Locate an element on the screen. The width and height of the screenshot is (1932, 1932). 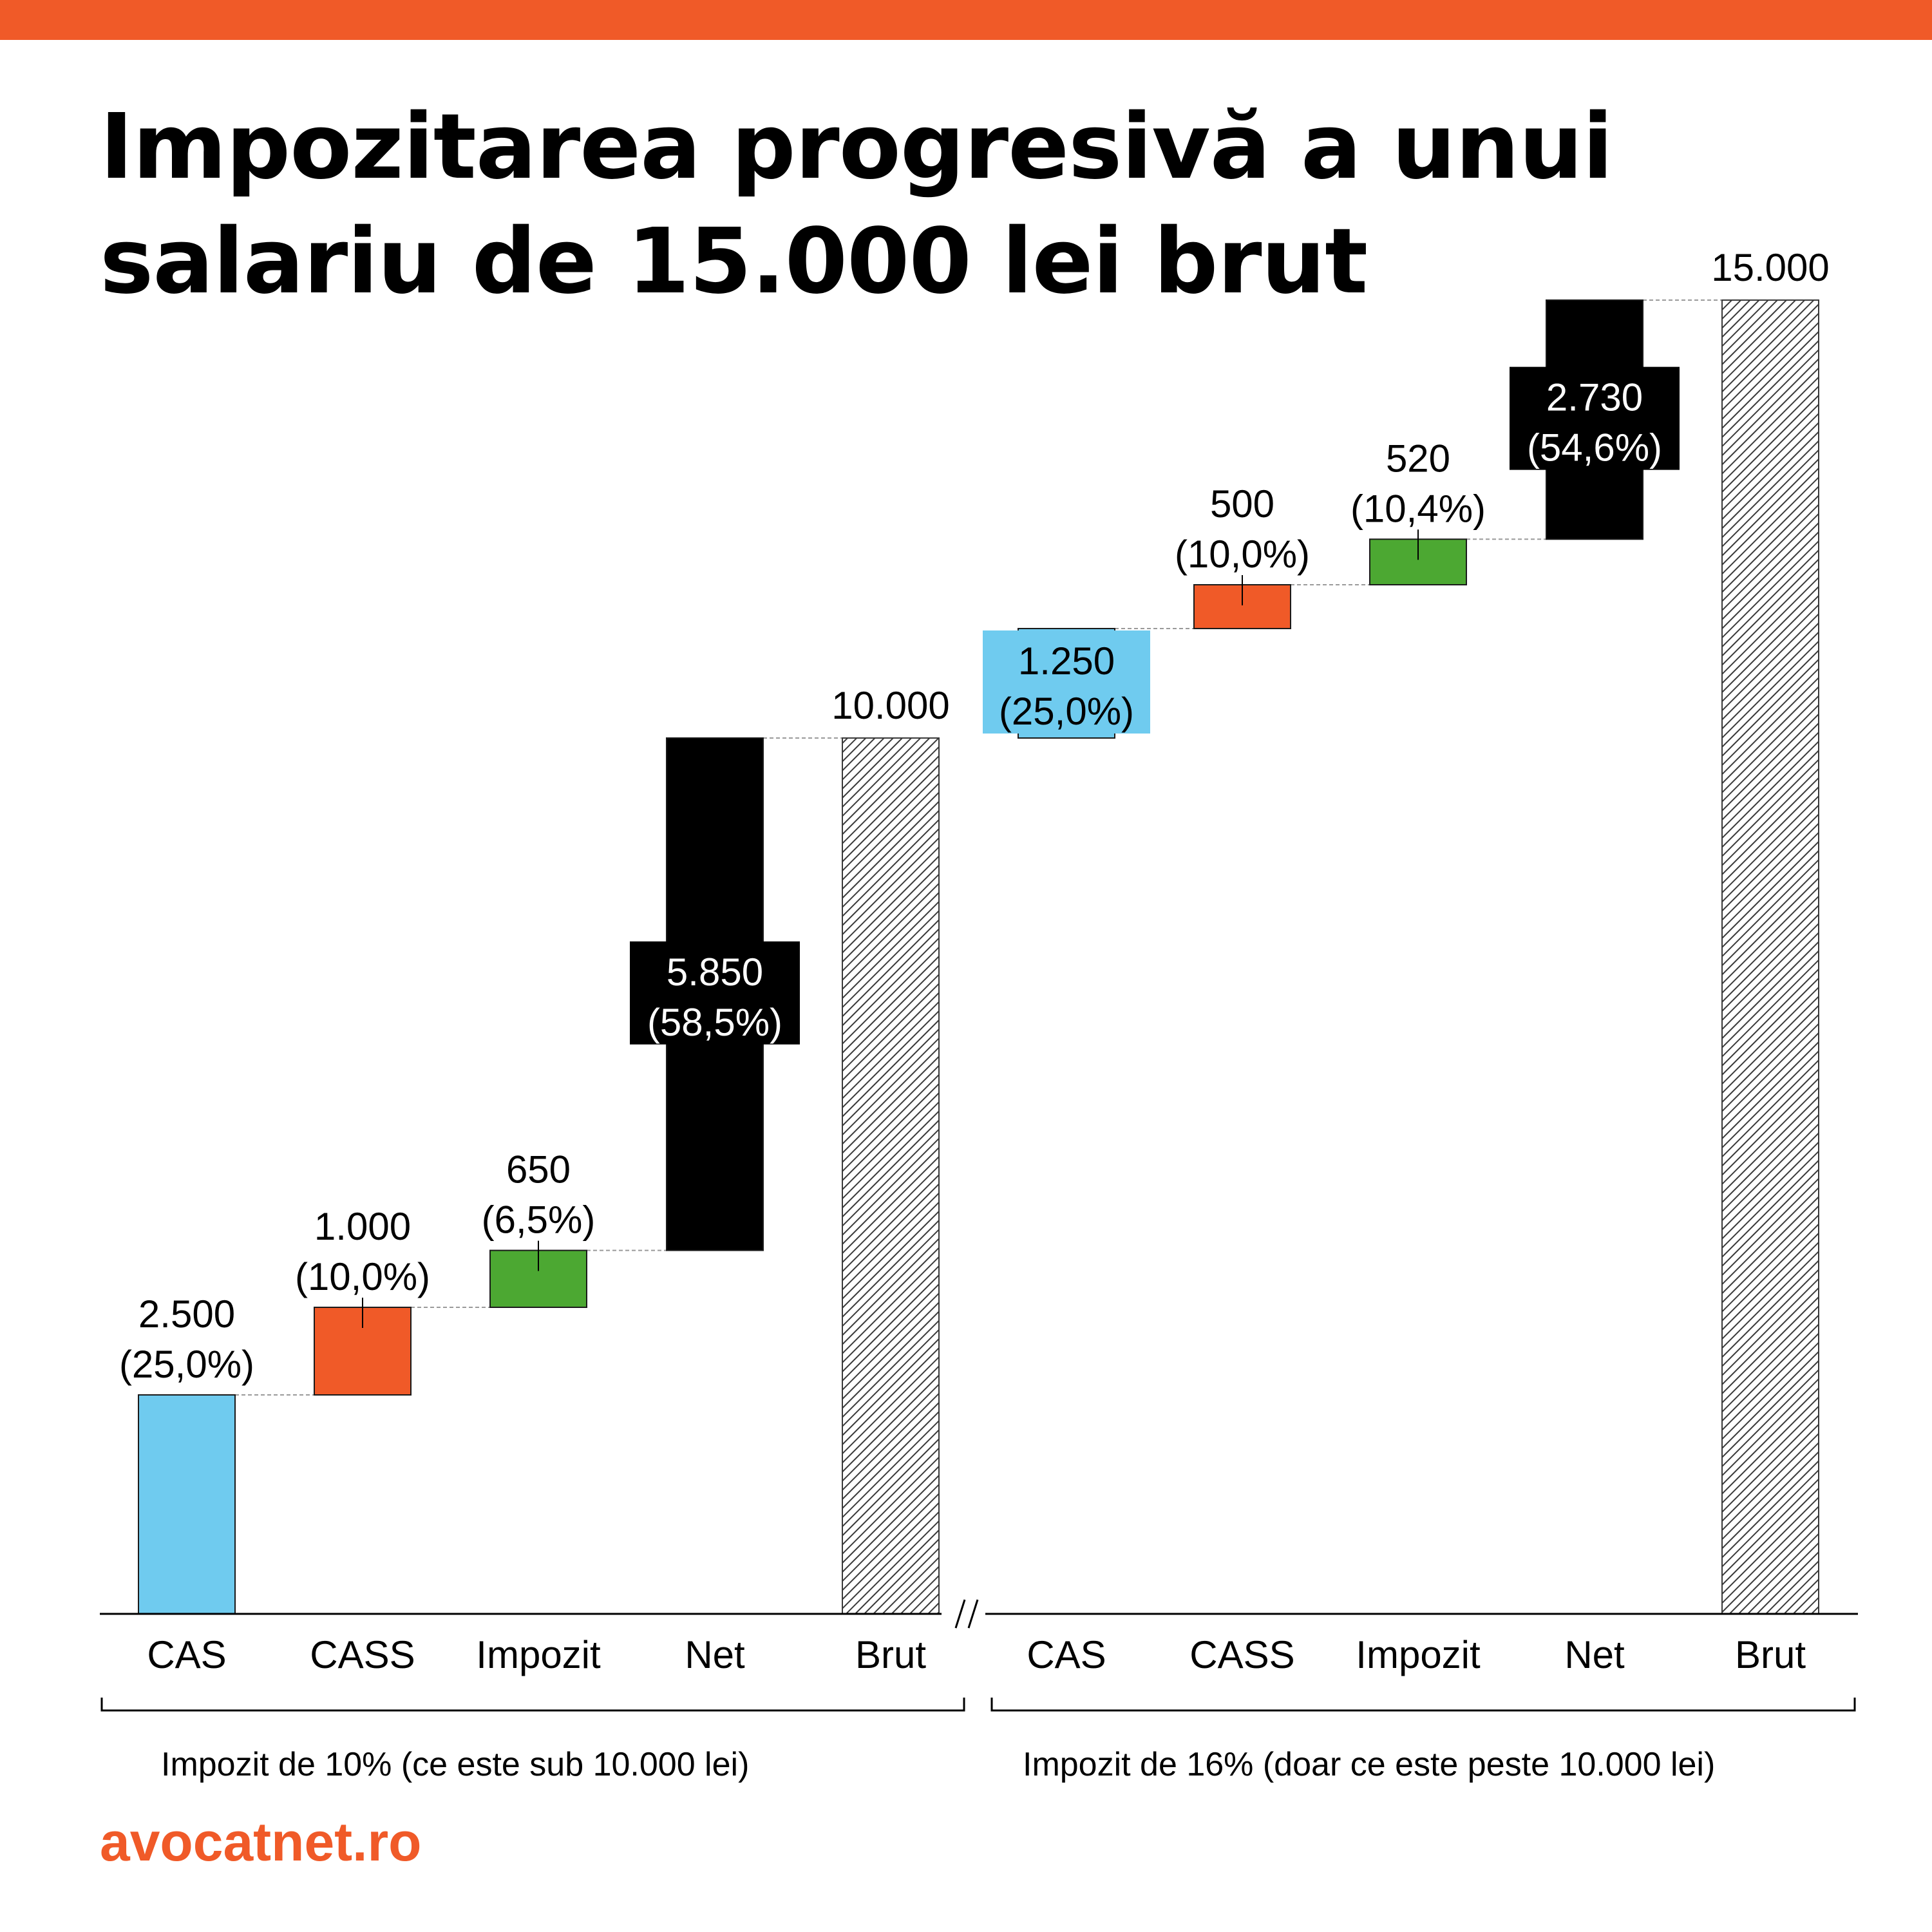
cas-label-box is located at coordinates (1066, 682).